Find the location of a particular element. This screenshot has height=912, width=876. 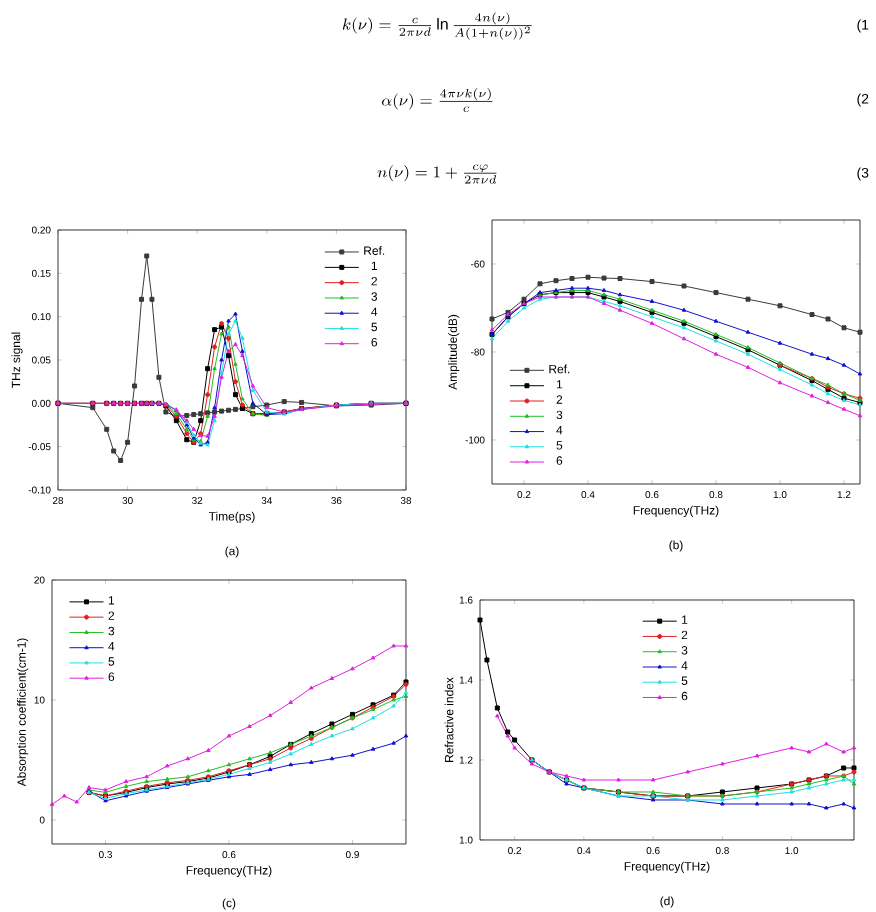

text: $k(\nu )=\frac{c}{2\pi \nu d}\ln \frac{4n(\nu )}{A(1+n(\nu ))^{2}}$ is located at coordinates (437, 26).